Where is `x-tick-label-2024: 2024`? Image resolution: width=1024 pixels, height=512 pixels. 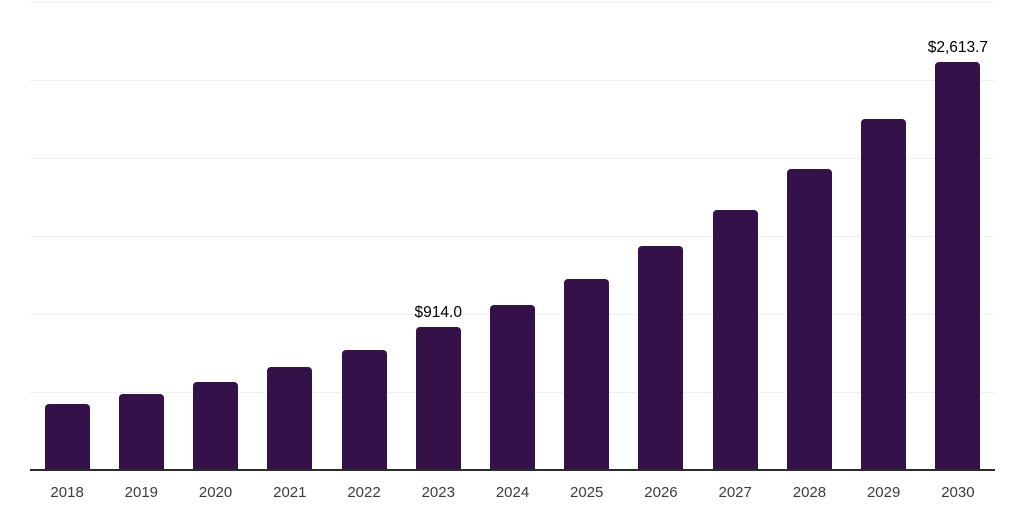 x-tick-label-2024: 2024 is located at coordinates (512, 492).